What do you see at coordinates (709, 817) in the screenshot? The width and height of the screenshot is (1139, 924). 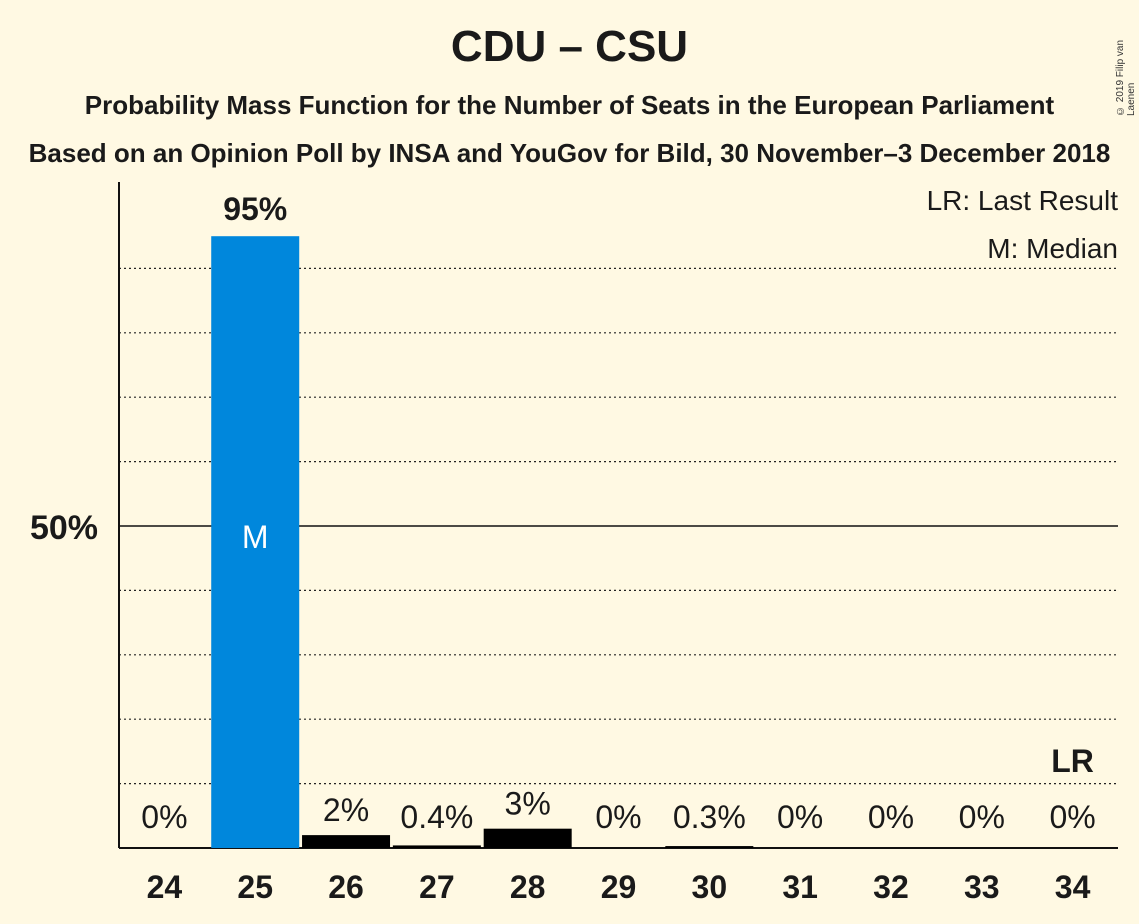 I see `data-label-30: 0.3%` at bounding box center [709, 817].